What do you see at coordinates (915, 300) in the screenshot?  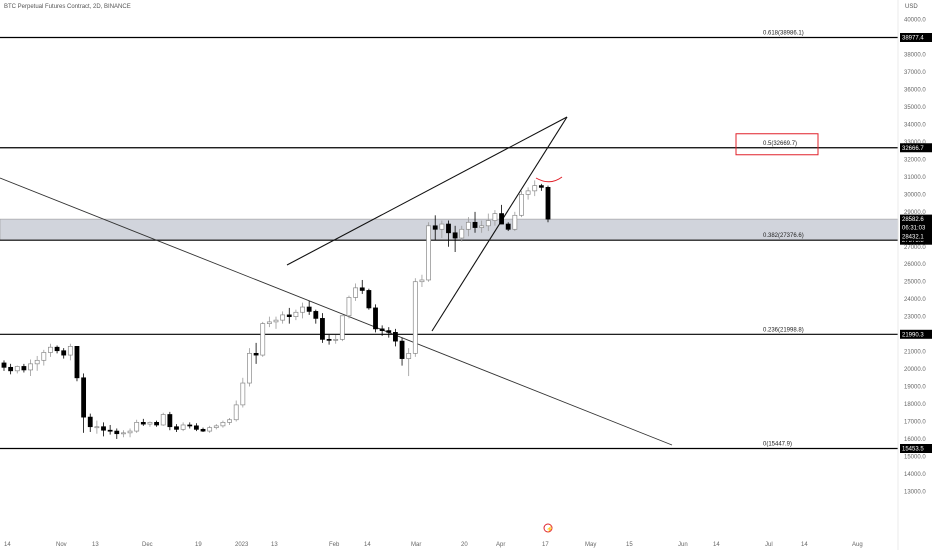 I see `price-tick-label: 24000.0` at bounding box center [915, 300].